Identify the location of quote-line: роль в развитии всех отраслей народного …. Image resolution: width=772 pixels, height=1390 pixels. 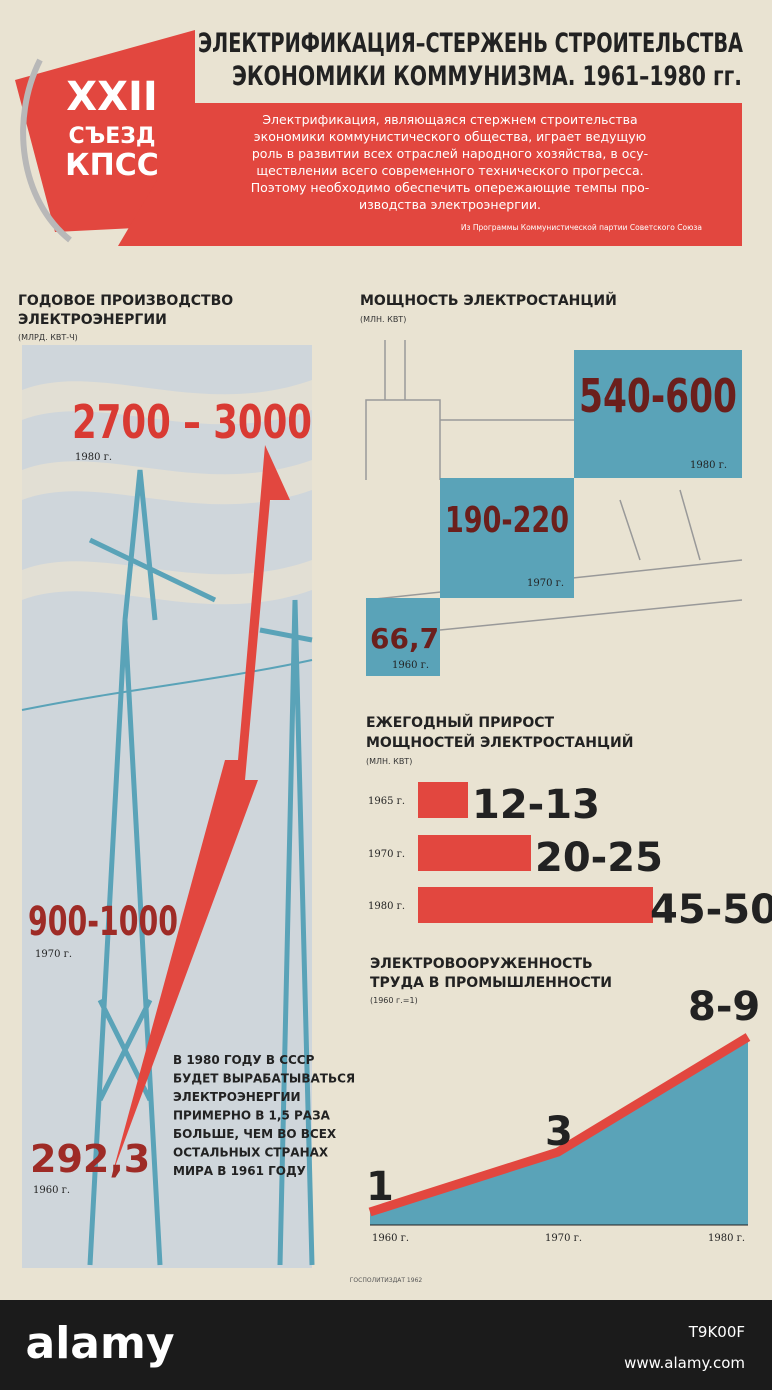
(450, 153).